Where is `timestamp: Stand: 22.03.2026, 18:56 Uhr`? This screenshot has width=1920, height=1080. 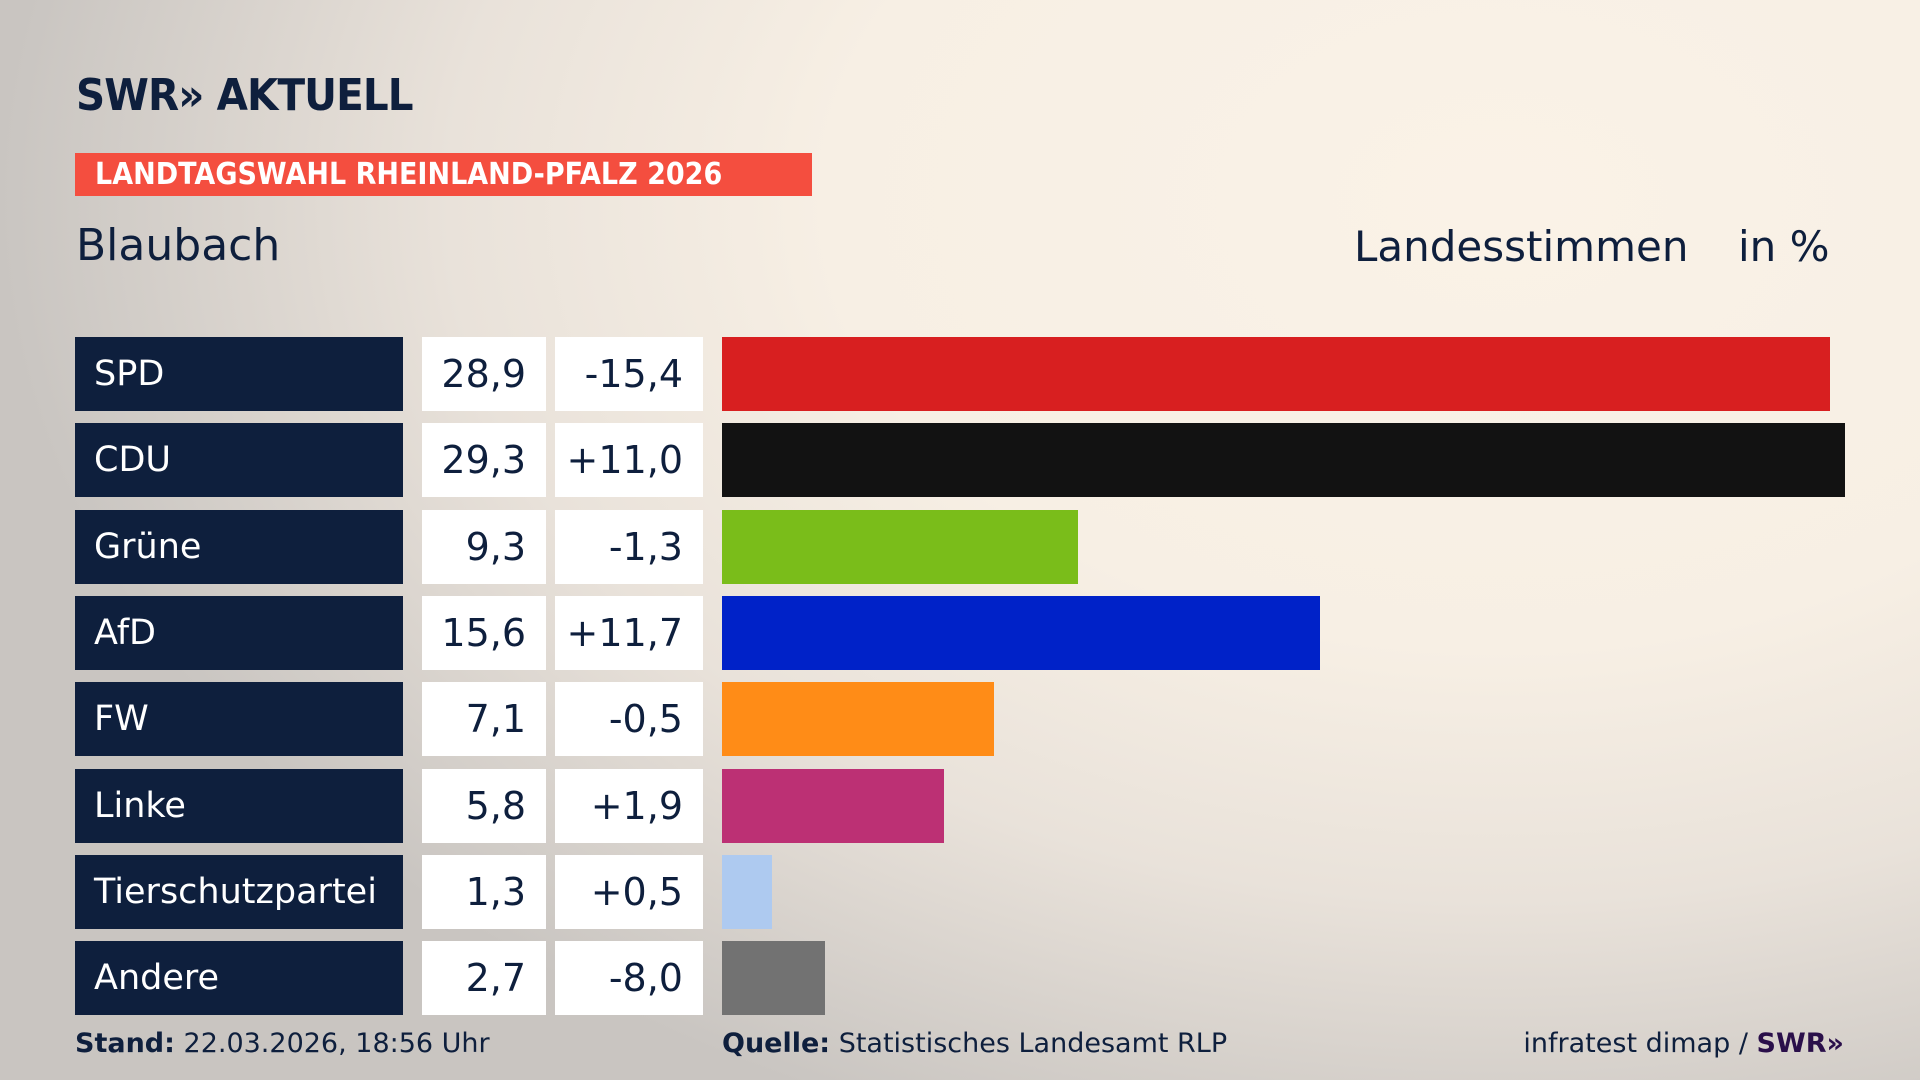 timestamp: Stand: 22.03.2026, 18:56 Uhr is located at coordinates (282, 1043).